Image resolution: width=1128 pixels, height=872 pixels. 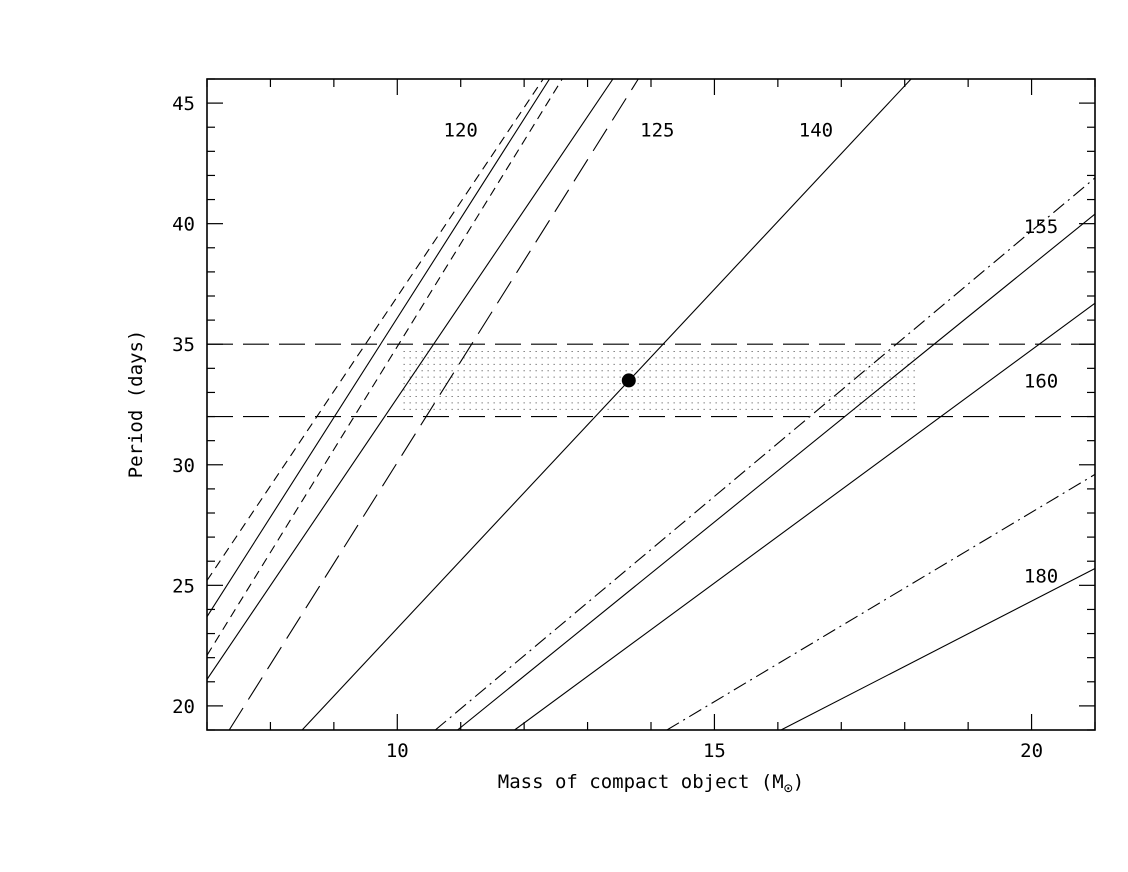 What do you see at coordinates (1041, 381) in the screenshot?
I see `line-label-160: 160` at bounding box center [1041, 381].